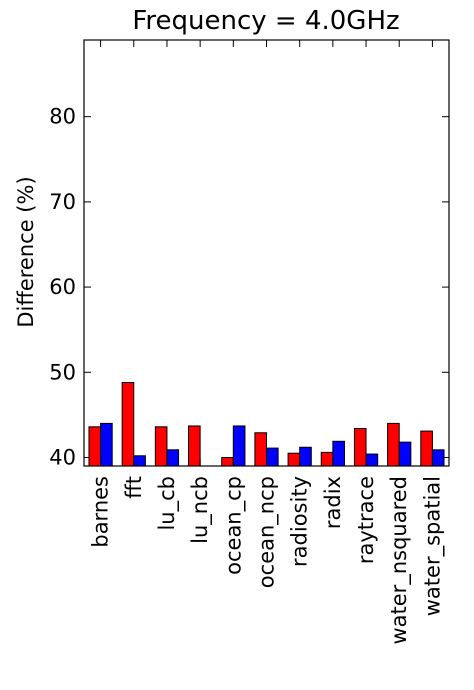 This screenshot has width=474, height=690. Describe the element at coordinates (62, 287) in the screenshot. I see `y-tick-label: 60` at that location.